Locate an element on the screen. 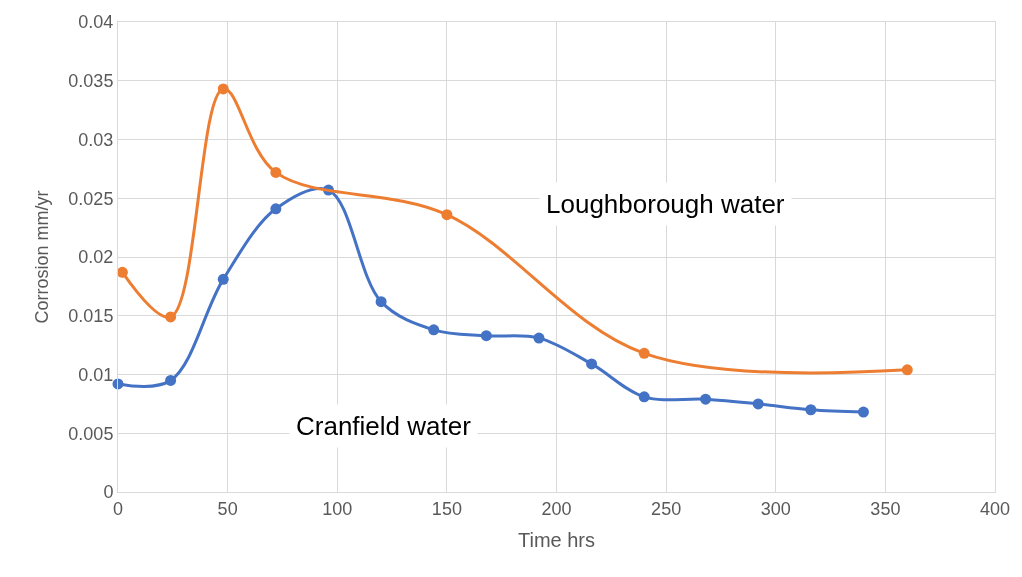 This screenshot has height=577, width=1022. y-tick-label: 0.04 is located at coordinates (96, 22).